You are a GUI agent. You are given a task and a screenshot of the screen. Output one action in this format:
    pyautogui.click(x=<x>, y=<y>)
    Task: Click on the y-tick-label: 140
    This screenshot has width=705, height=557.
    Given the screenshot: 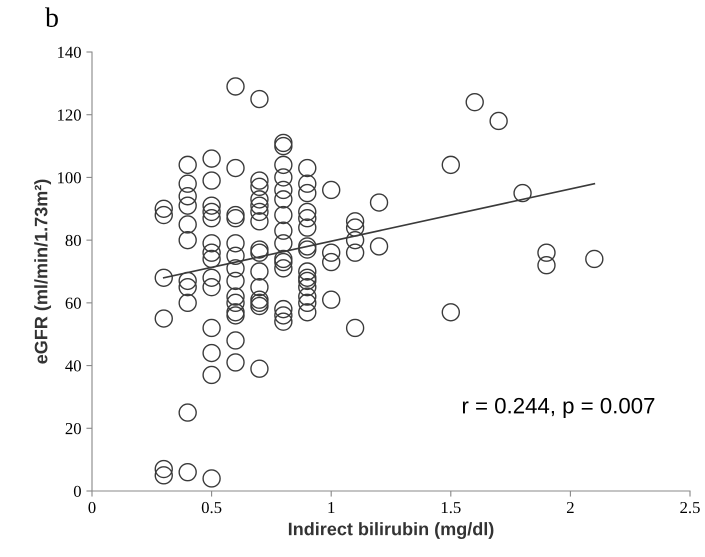 What is the action you would take?
    pyautogui.click(x=69, y=52)
    